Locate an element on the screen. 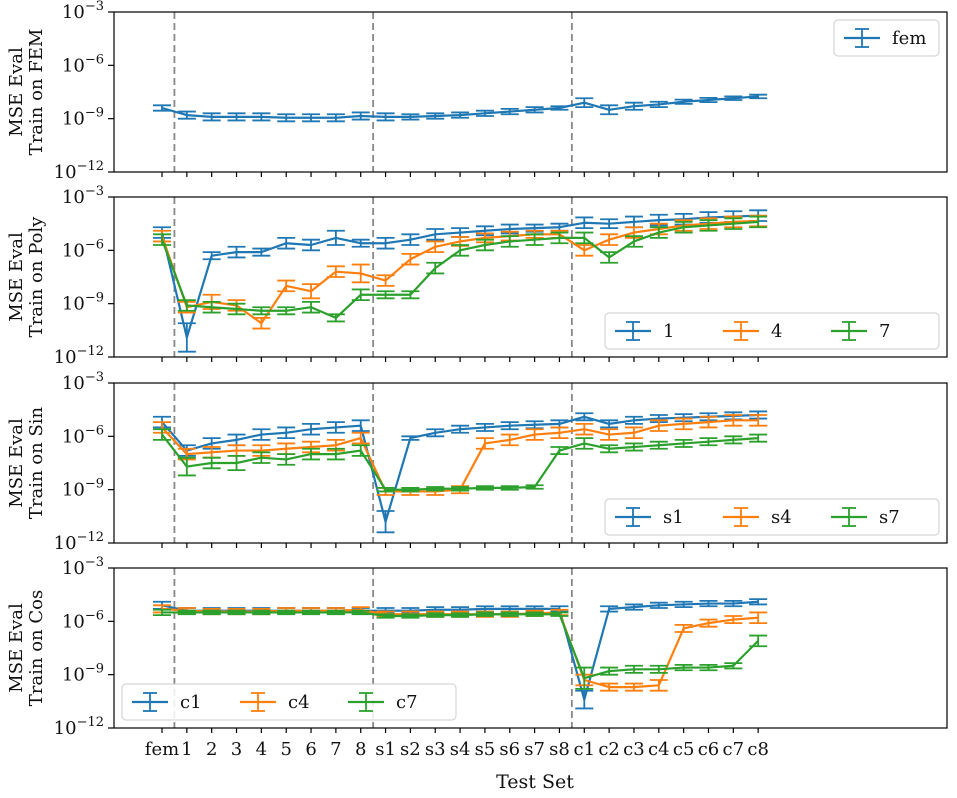 The image size is (957, 798). x-tick-label: s4 is located at coordinates (460, 749).